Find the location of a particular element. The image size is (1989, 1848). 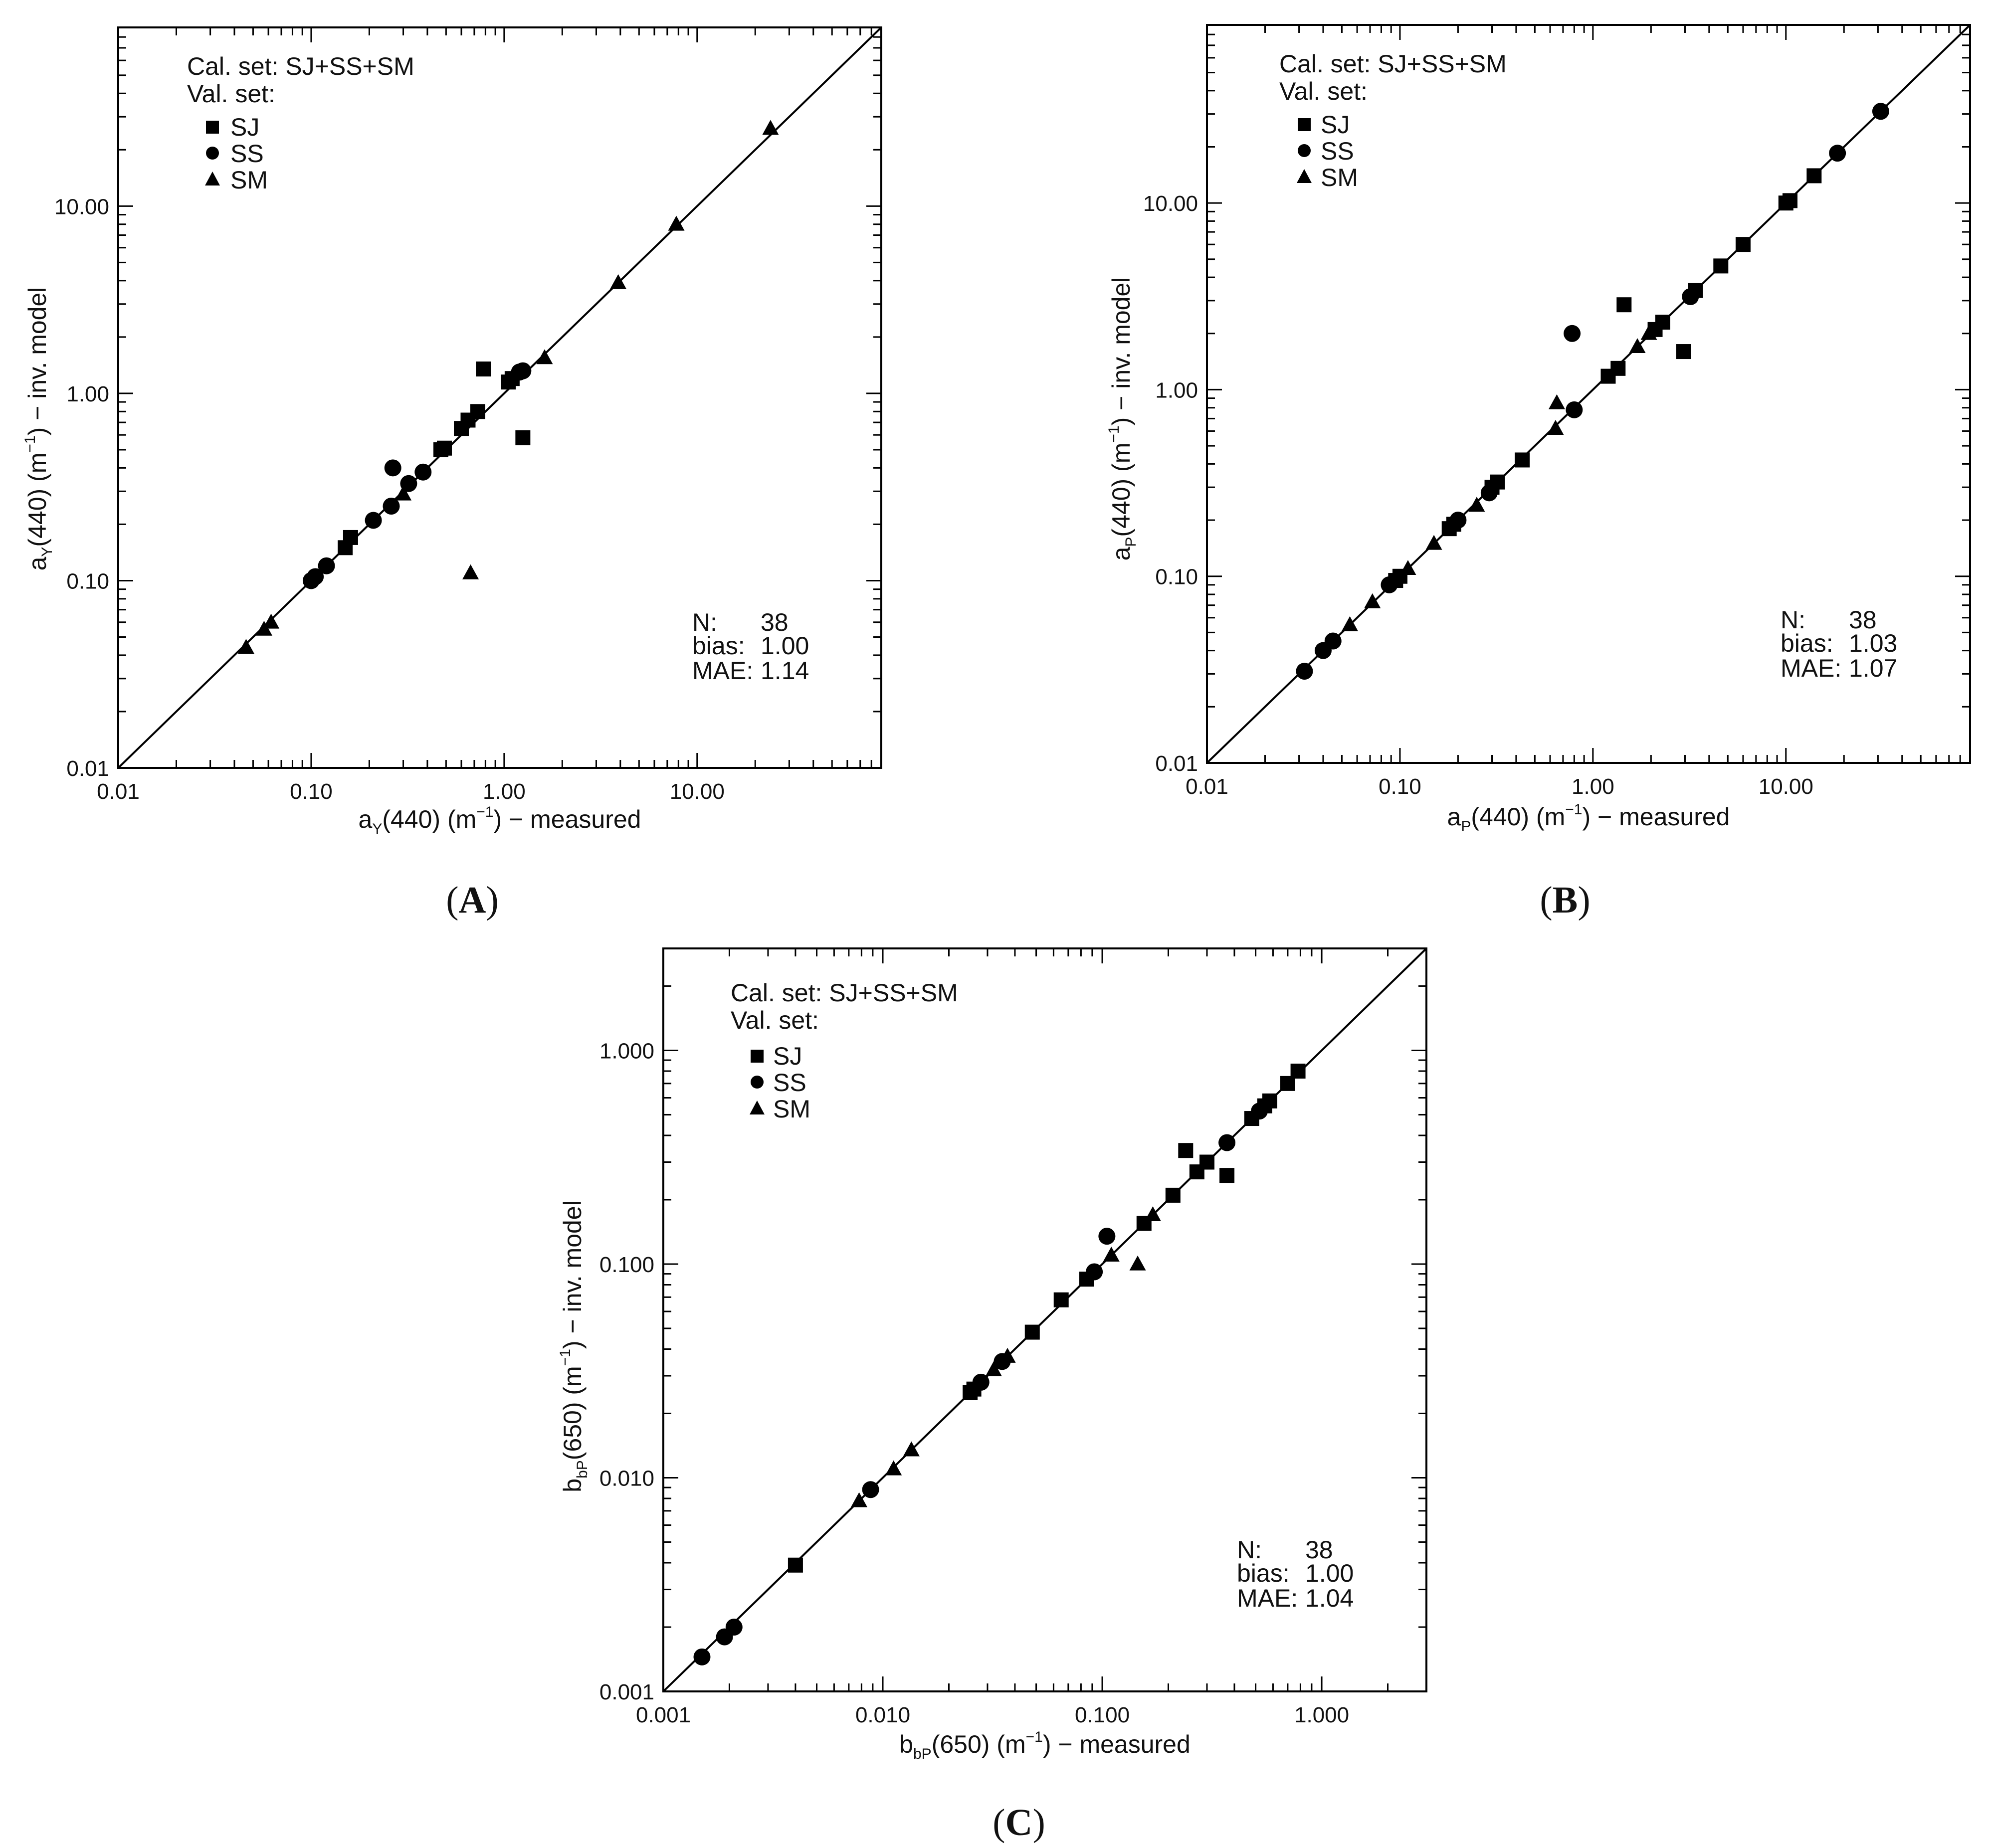

x-tick-label: 0.010 is located at coordinates (882, 1715).